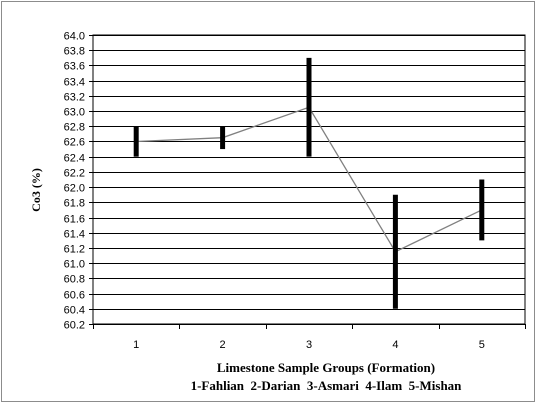 This screenshot has height=403, width=536. What do you see at coordinates (74, 220) in the screenshot?
I see `y-tick-label: 61.6` at bounding box center [74, 220].